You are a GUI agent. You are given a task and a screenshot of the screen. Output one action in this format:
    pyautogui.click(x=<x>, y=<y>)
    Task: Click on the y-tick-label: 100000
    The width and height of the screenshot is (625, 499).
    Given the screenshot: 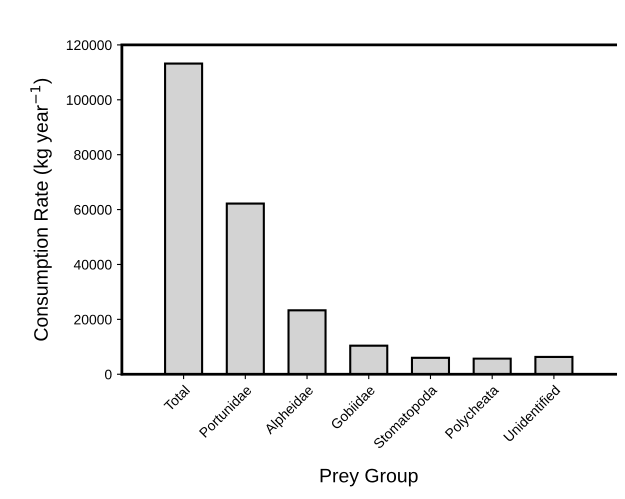 What is the action you would take?
    pyautogui.click(x=89, y=100)
    